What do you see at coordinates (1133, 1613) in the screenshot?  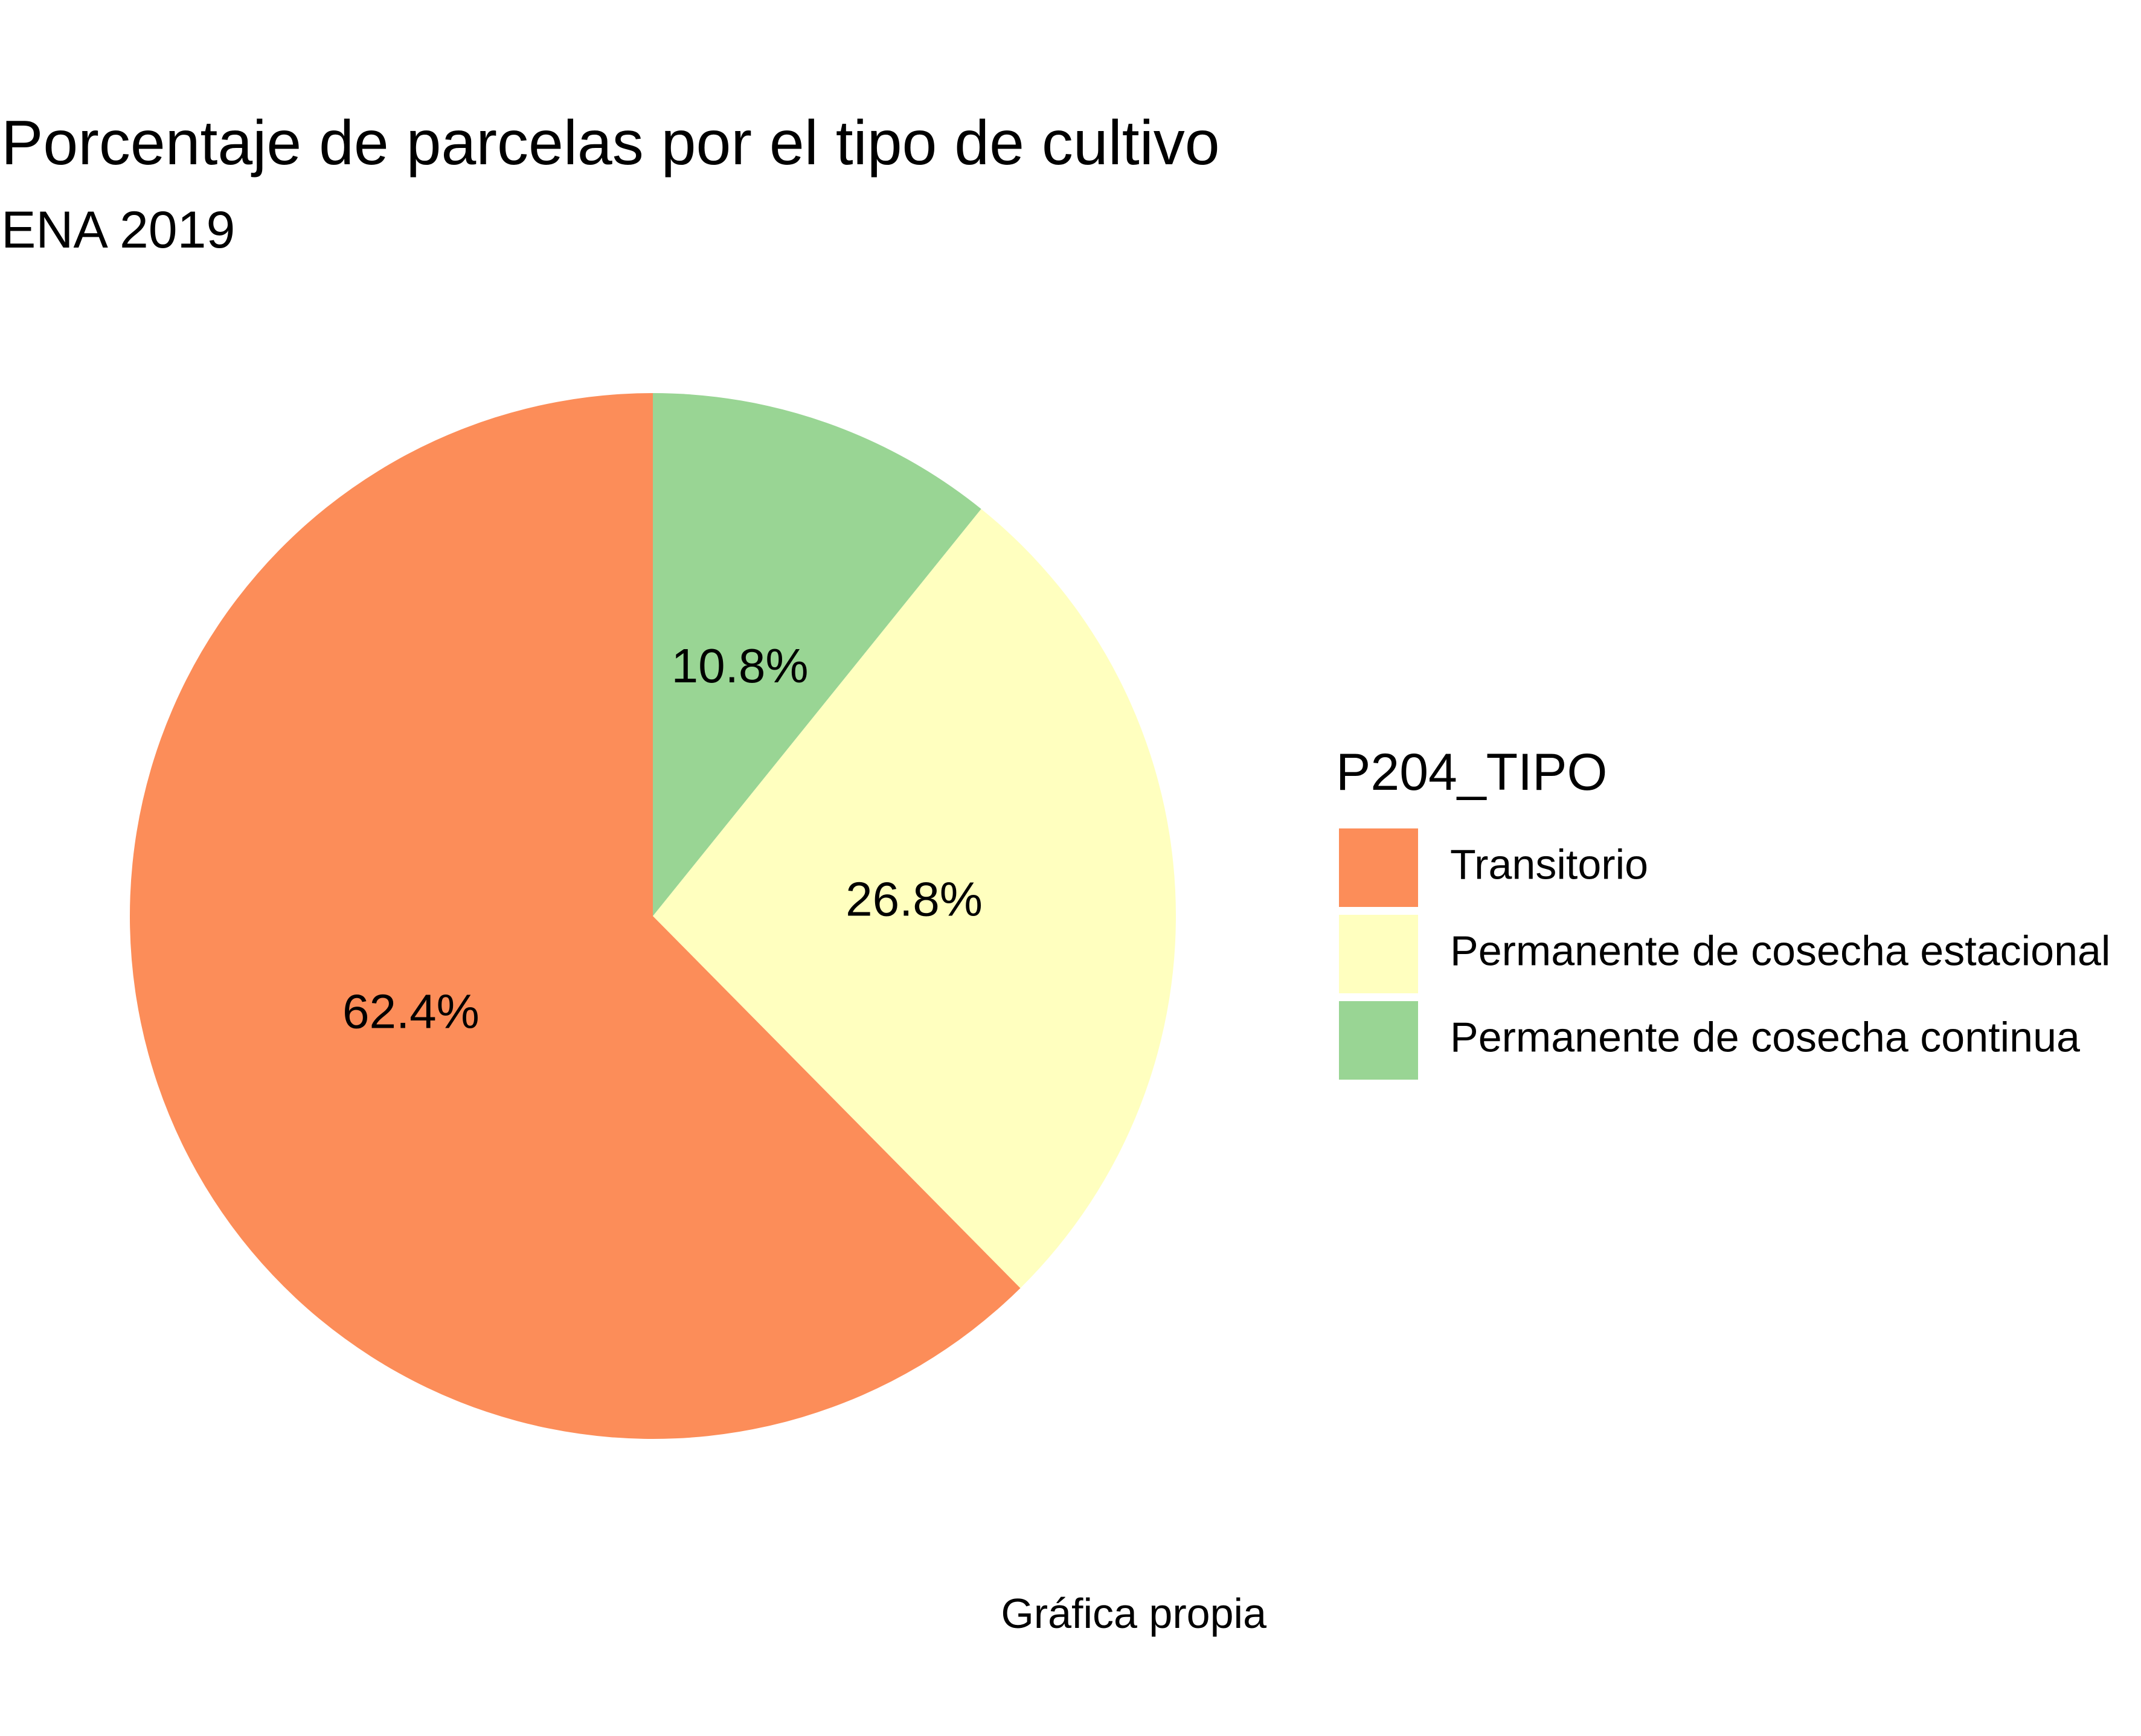 I see `chart-caption: Gráfica propia` at bounding box center [1133, 1613].